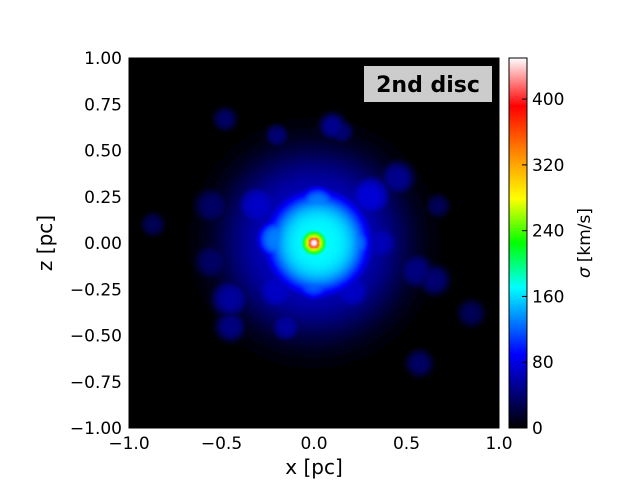  Describe the element at coordinates (313, 444) in the screenshot. I see `x-tick-label: 0.0` at that location.